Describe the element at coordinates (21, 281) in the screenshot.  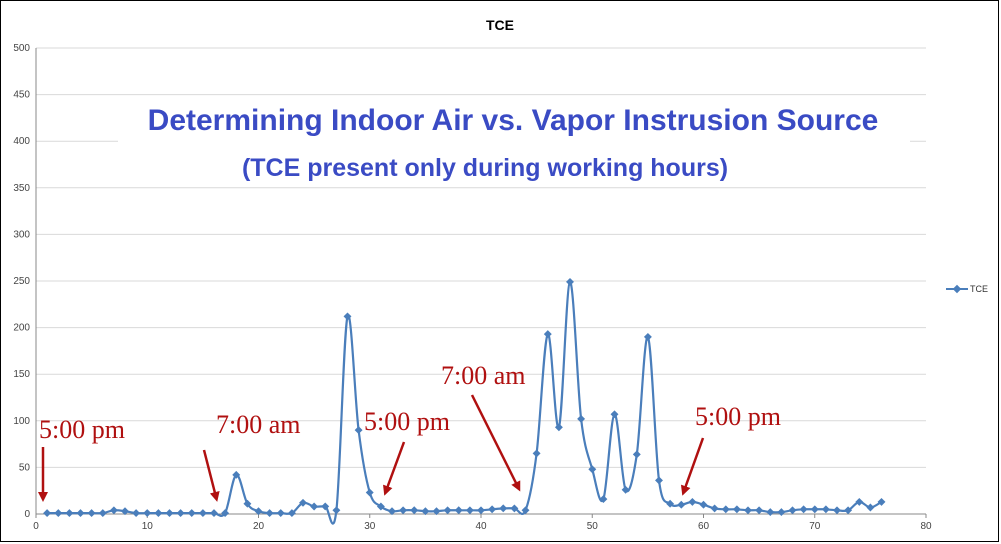
I see `y-tick-label: 250` at that location.